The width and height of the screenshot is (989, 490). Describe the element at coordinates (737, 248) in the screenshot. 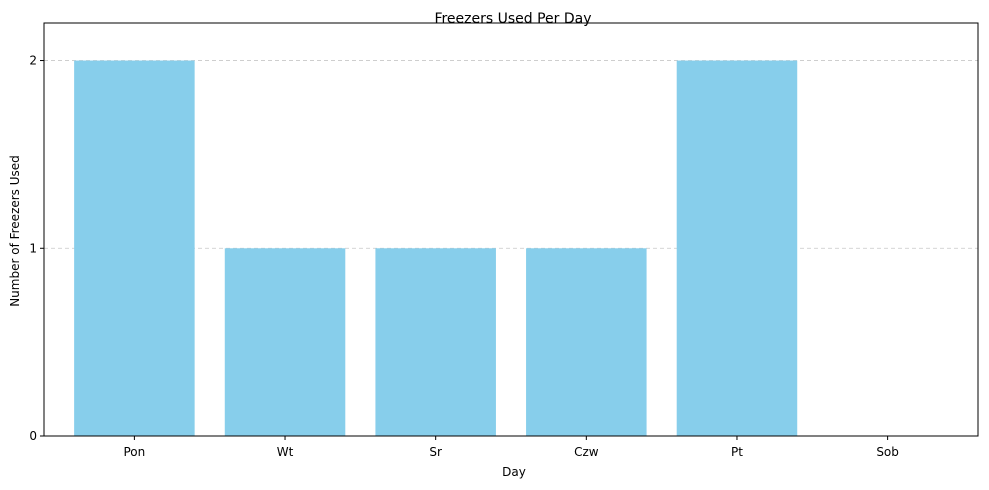

I see `bar-pt` at that location.